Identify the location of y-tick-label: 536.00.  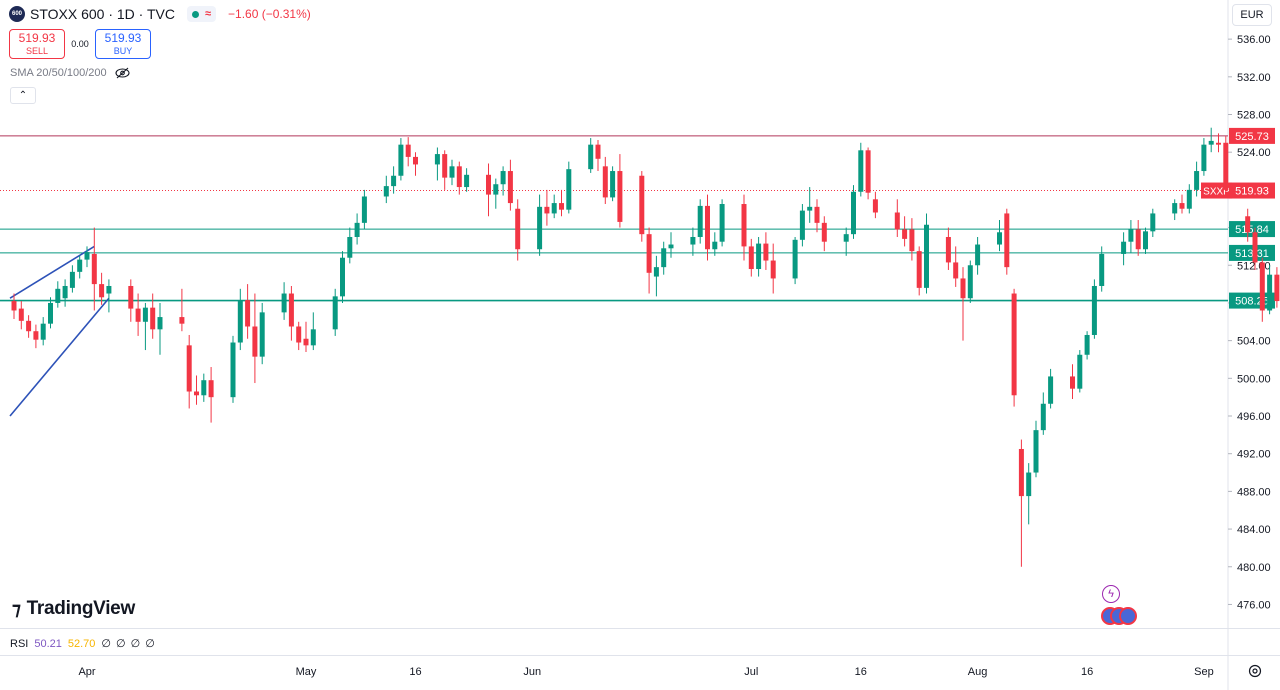
(1254, 40).